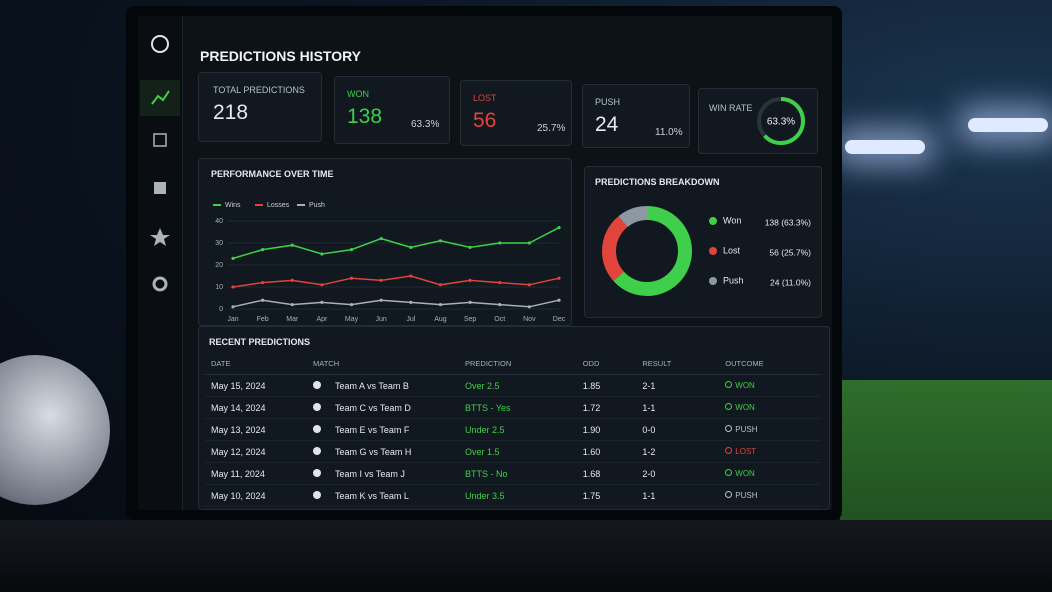  What do you see at coordinates (365, 116) in the screenshot?
I see `stat-value: 138` at bounding box center [365, 116].